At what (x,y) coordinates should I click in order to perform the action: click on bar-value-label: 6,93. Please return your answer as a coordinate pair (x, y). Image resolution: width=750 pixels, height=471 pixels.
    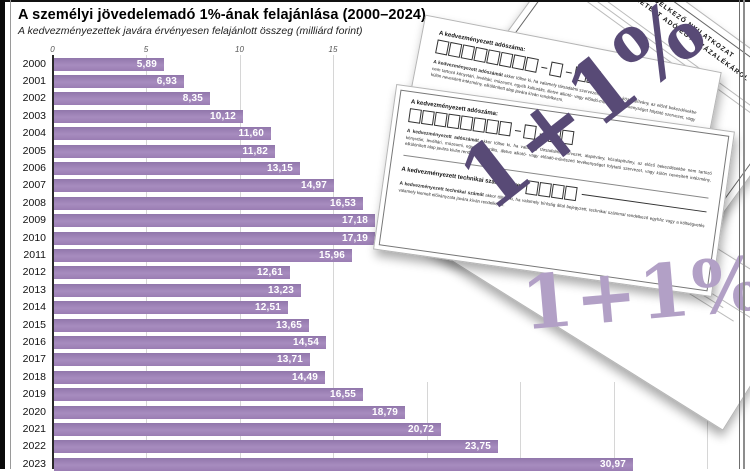
    Looking at the image, I should click on (166, 81).